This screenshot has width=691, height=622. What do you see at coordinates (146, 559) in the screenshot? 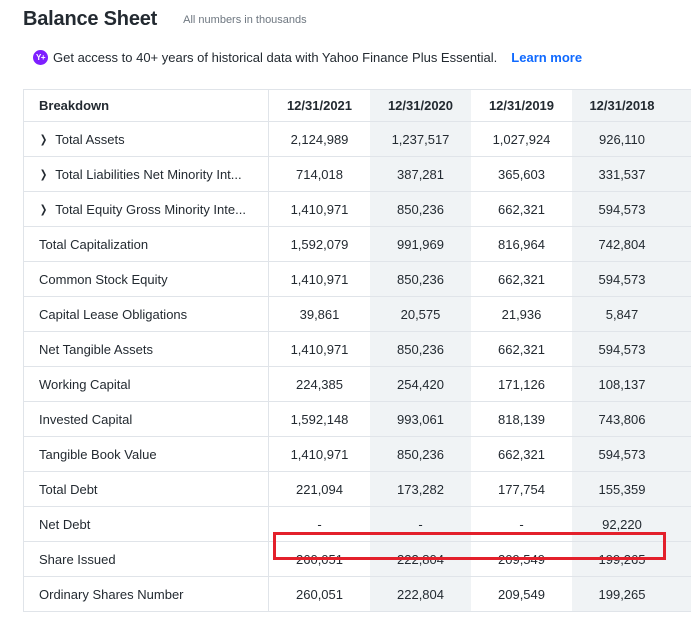
I see `row-label: Share Issued` at bounding box center [146, 559].